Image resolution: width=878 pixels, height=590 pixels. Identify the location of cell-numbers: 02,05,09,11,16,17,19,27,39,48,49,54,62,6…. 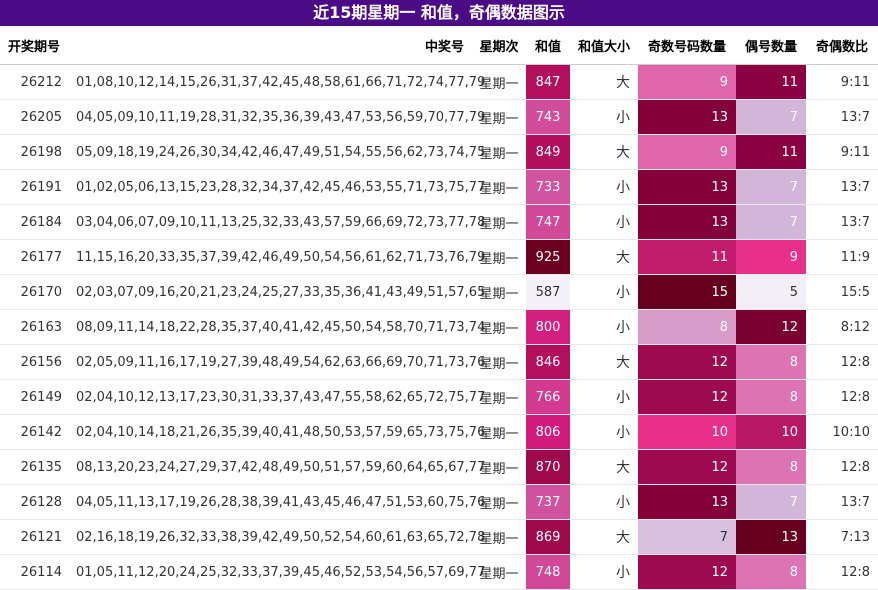
(278, 362).